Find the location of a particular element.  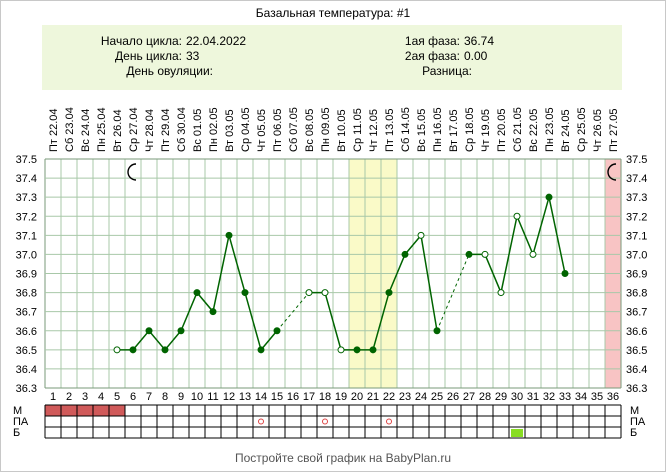

date-label: Пн 09.05 is located at coordinates (326, 129).